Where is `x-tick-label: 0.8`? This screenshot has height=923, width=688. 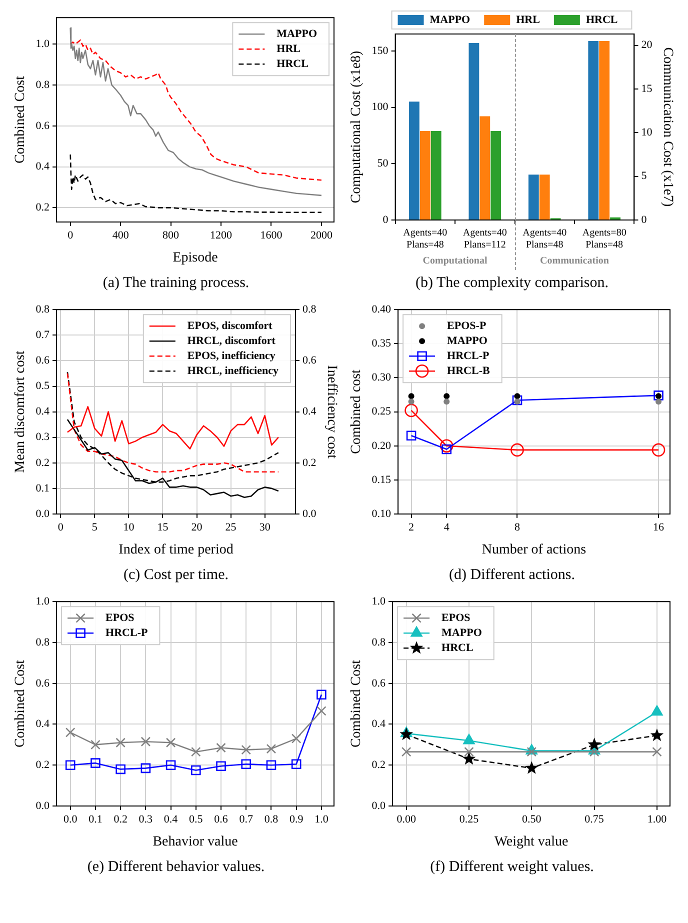
x-tick-label: 0.8 is located at coordinates (271, 819).